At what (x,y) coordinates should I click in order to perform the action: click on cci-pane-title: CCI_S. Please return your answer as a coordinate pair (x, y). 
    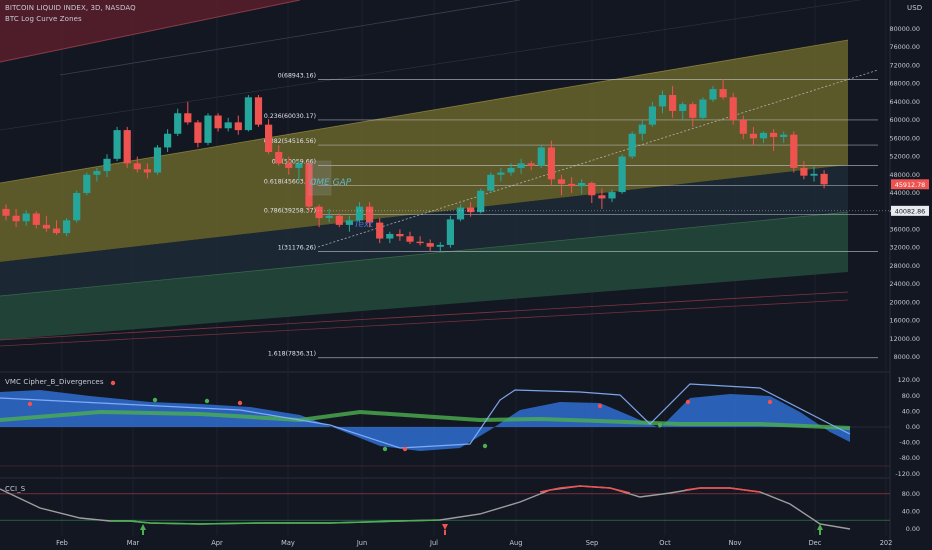
    Looking at the image, I should click on (15, 489).